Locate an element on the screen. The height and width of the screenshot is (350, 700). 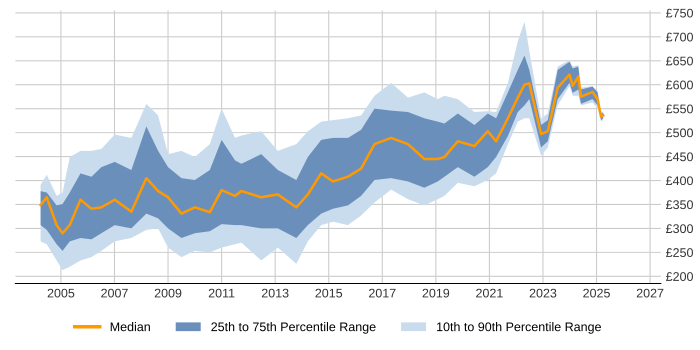
y-tick-label: £700 is located at coordinates (679, 37).